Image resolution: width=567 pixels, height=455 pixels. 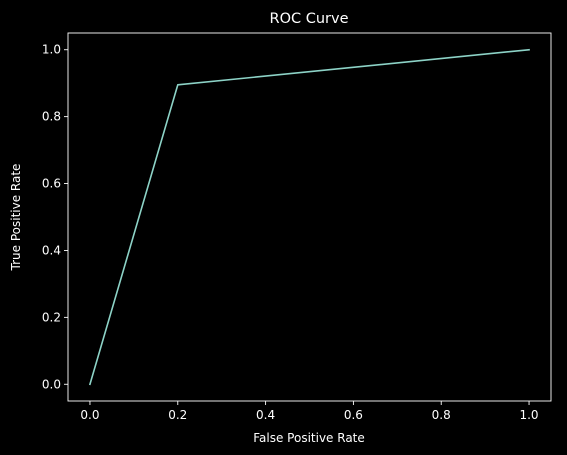 I want to click on y-tick-label: 1.0, so click(x=51, y=50).